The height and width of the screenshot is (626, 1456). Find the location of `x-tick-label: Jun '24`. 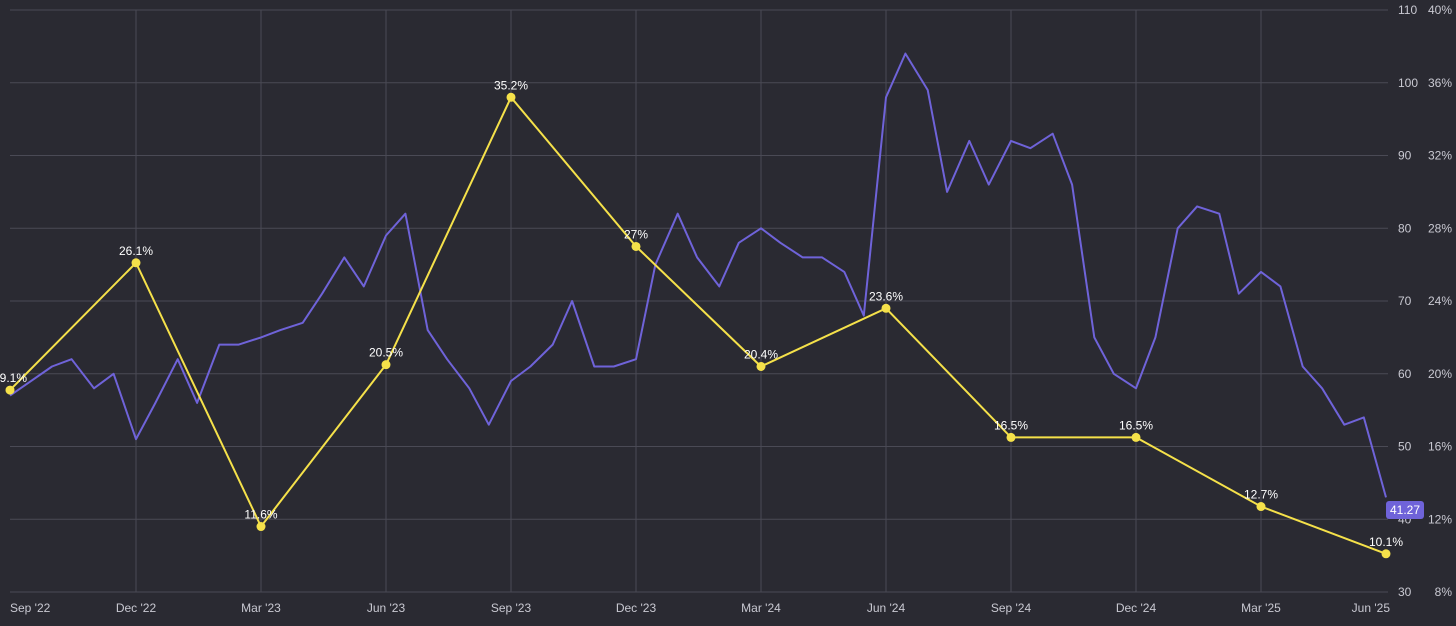

x-tick-label: Jun '24 is located at coordinates (886, 608).